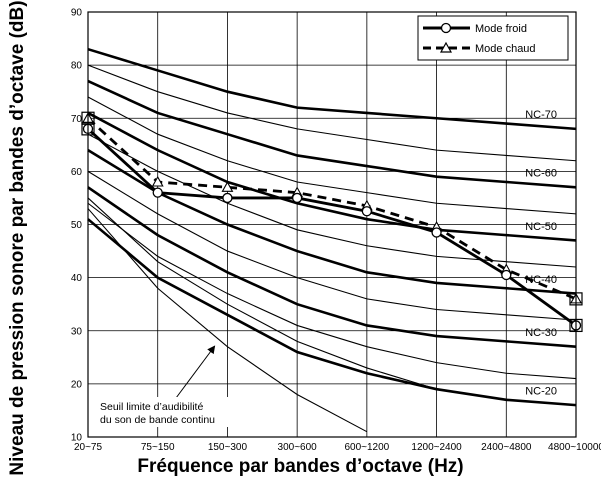 The width and height of the screenshot is (601, 487). I want to click on annotation-background, so click(176, 412).